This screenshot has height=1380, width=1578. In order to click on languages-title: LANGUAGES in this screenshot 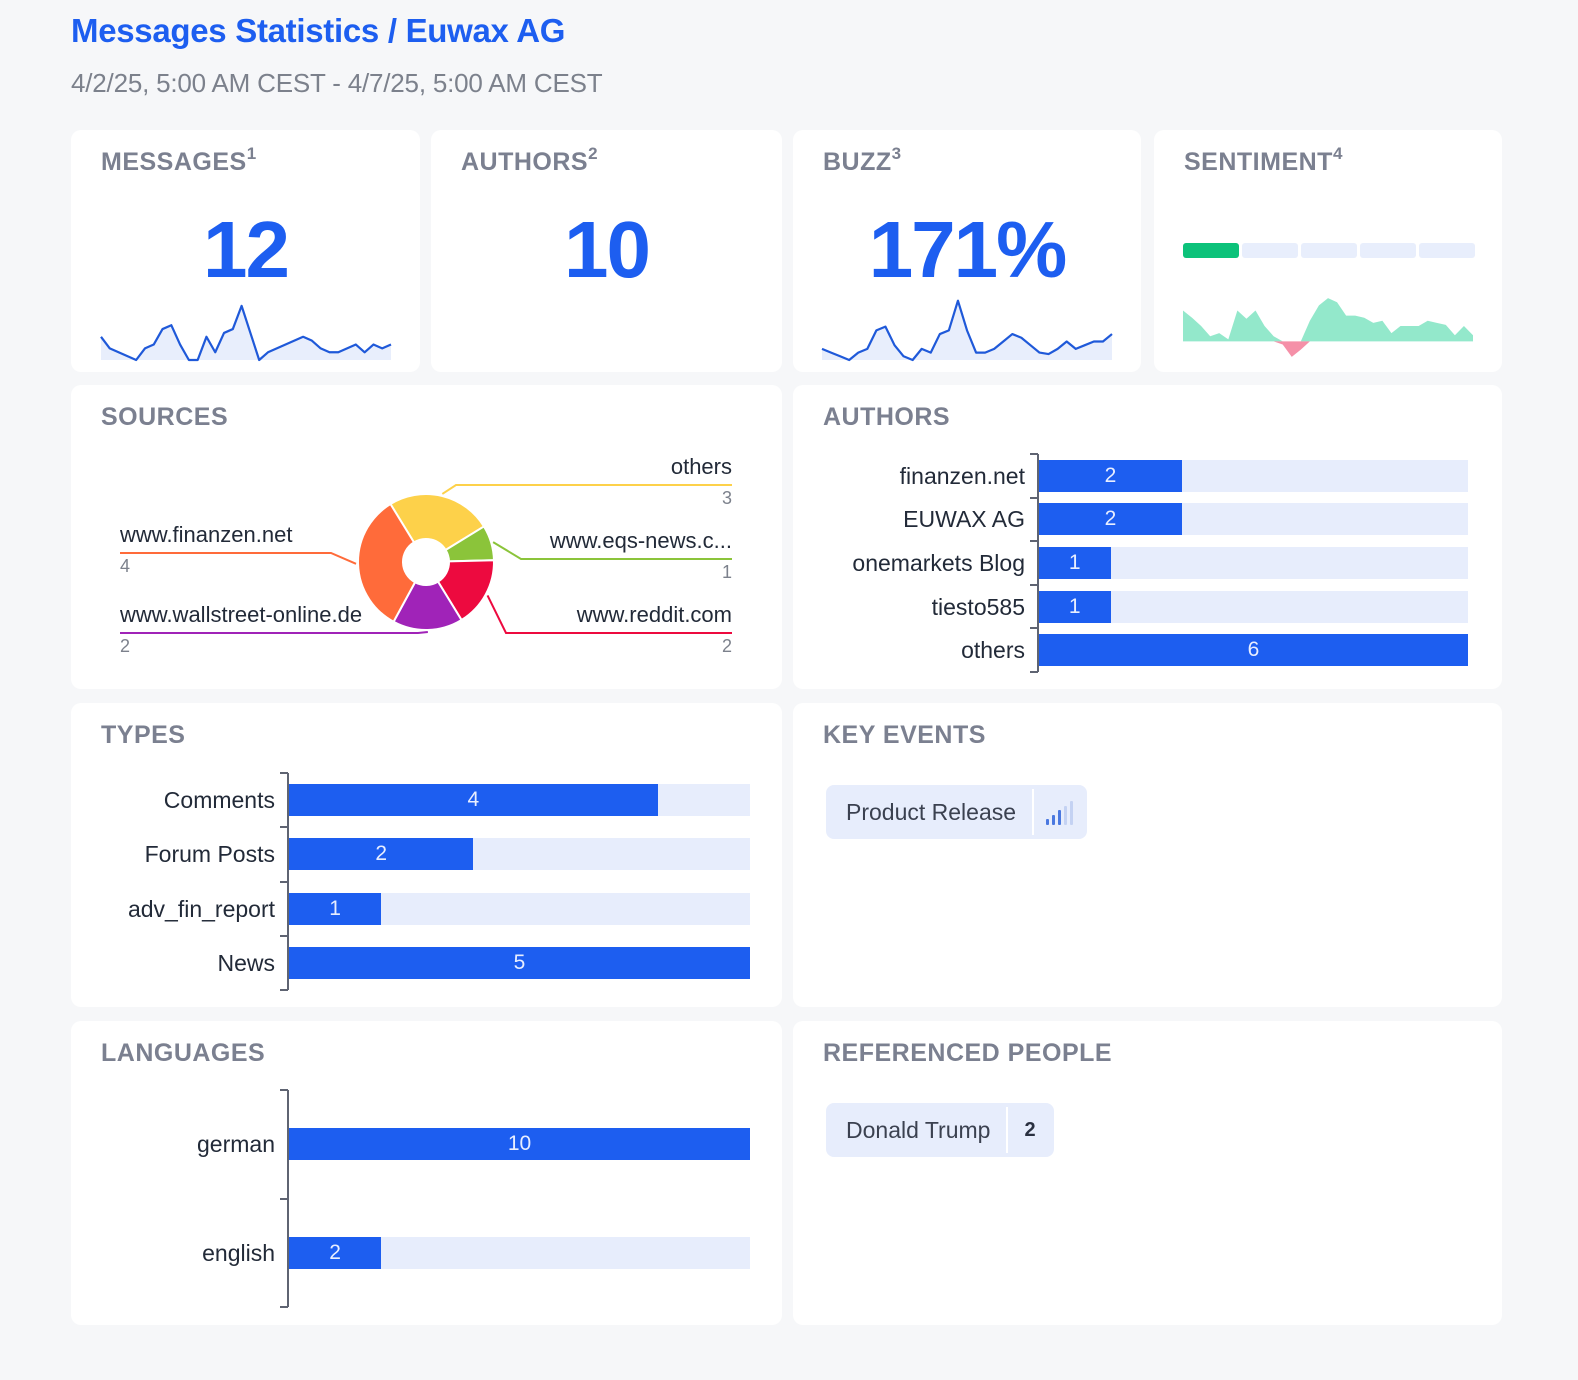, I will do `click(183, 1053)`.